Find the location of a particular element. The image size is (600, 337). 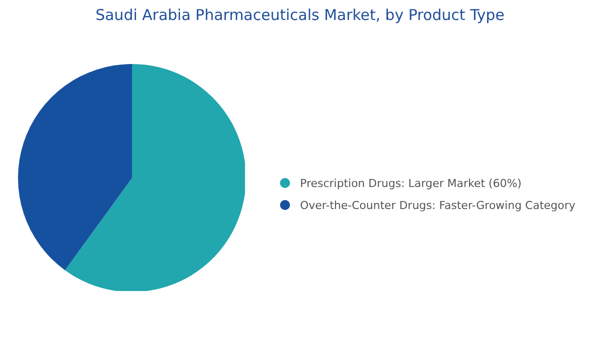

chart-title: Saudi Arabia Pharmaceuticals Market, by Product Type is located at coordinates (300, 15).